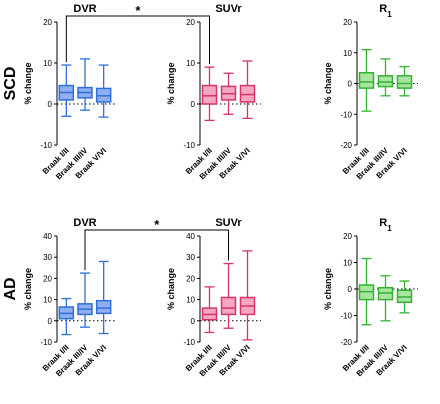  Describe the element at coordinates (10, 84) in the screenshot. I see `row-label-scd: SCD` at that location.